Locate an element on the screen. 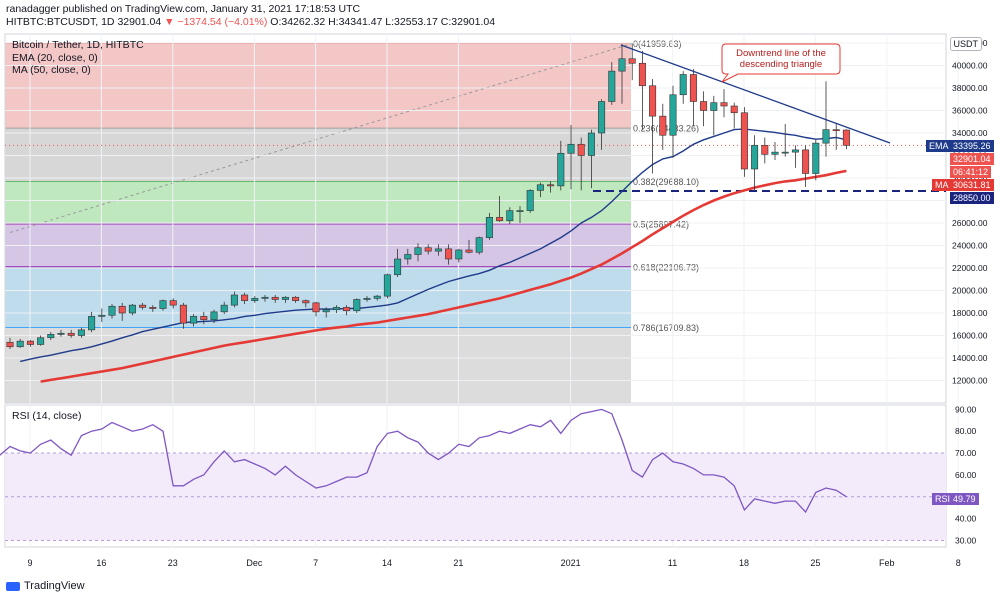 The height and width of the screenshot is (598, 1000). ema-tag-label: EMA is located at coordinates (939, 146).